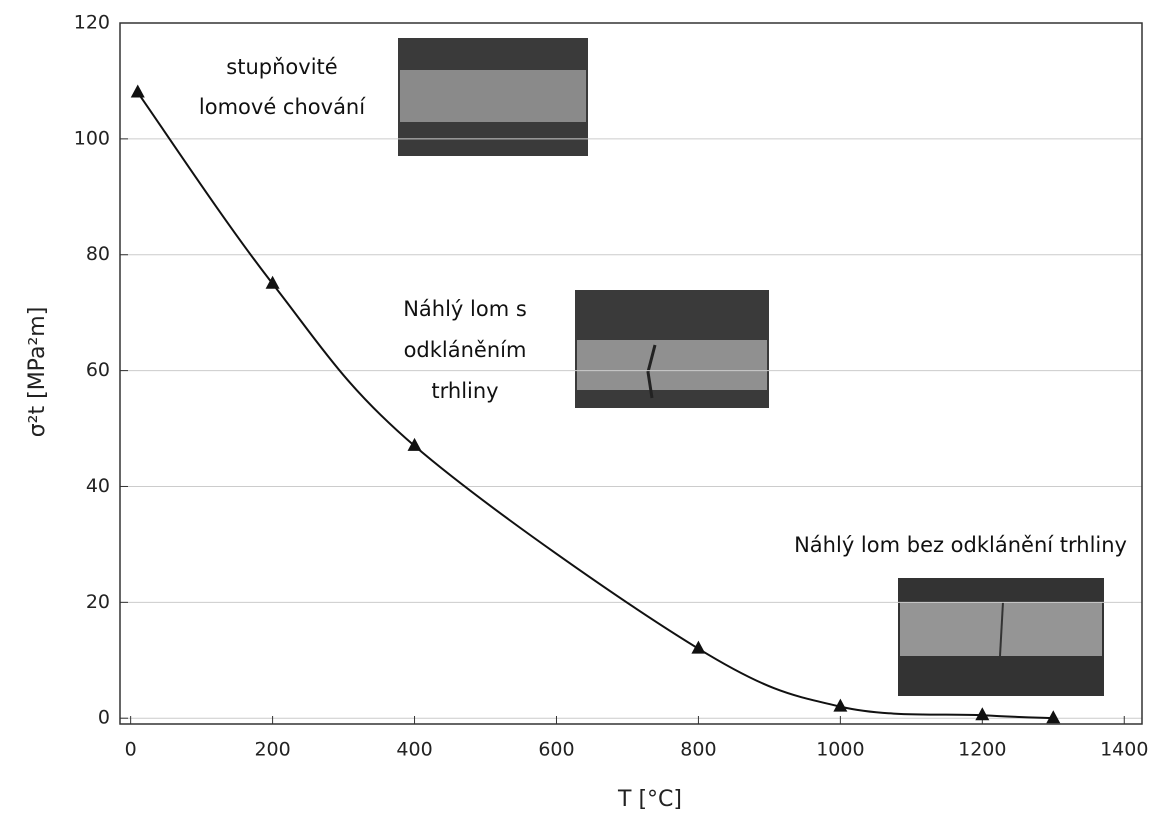 This screenshot has height=818, width=1168. I want to click on x-tick-label: 1200, so click(982, 750).